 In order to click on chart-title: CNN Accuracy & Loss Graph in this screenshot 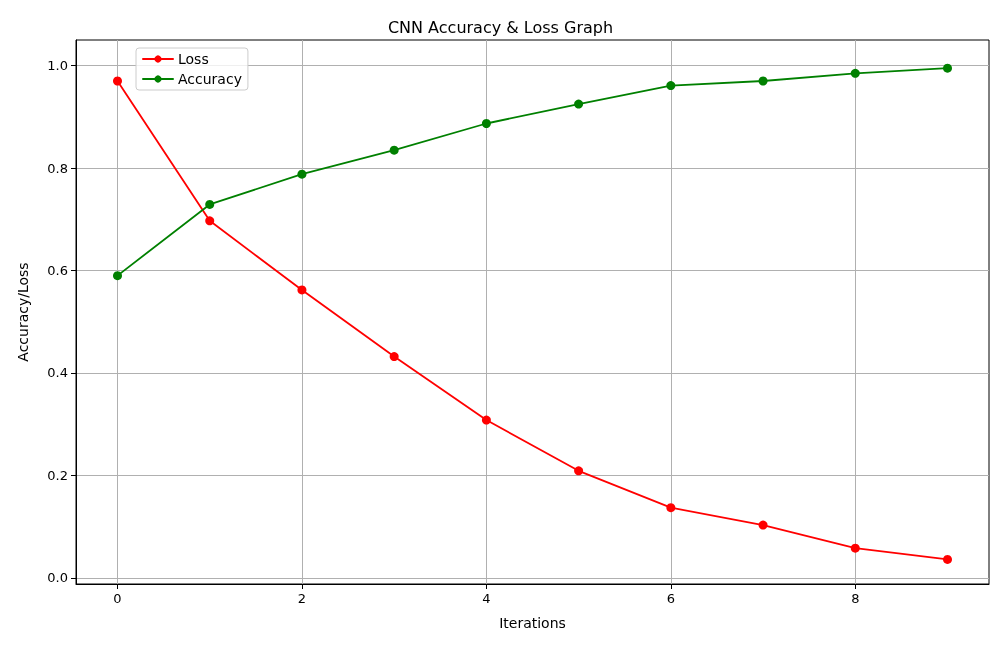, I will do `click(500, 27)`.